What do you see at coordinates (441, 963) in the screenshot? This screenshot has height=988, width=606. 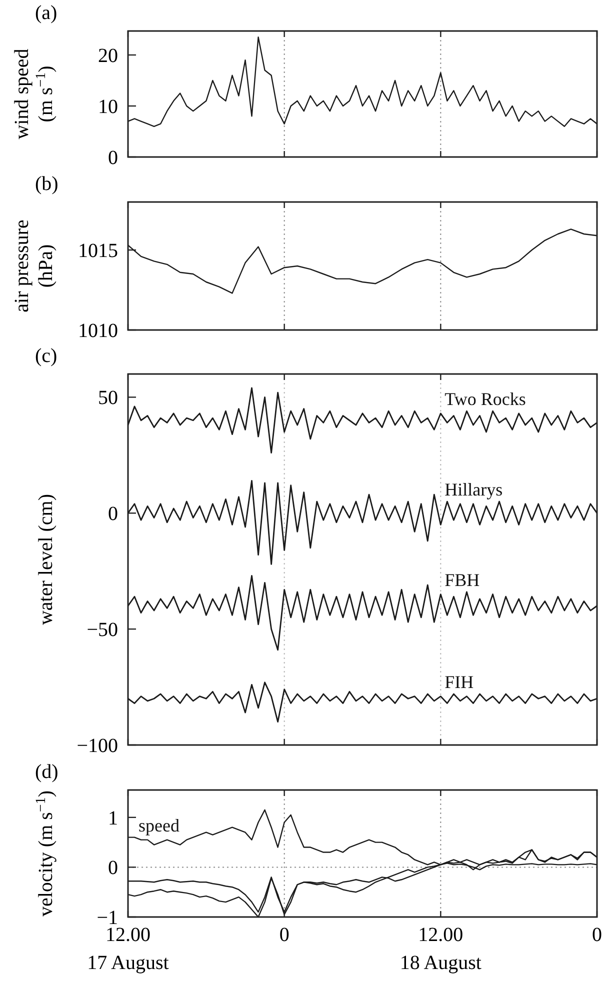 I see `text: 18 August` at bounding box center [441, 963].